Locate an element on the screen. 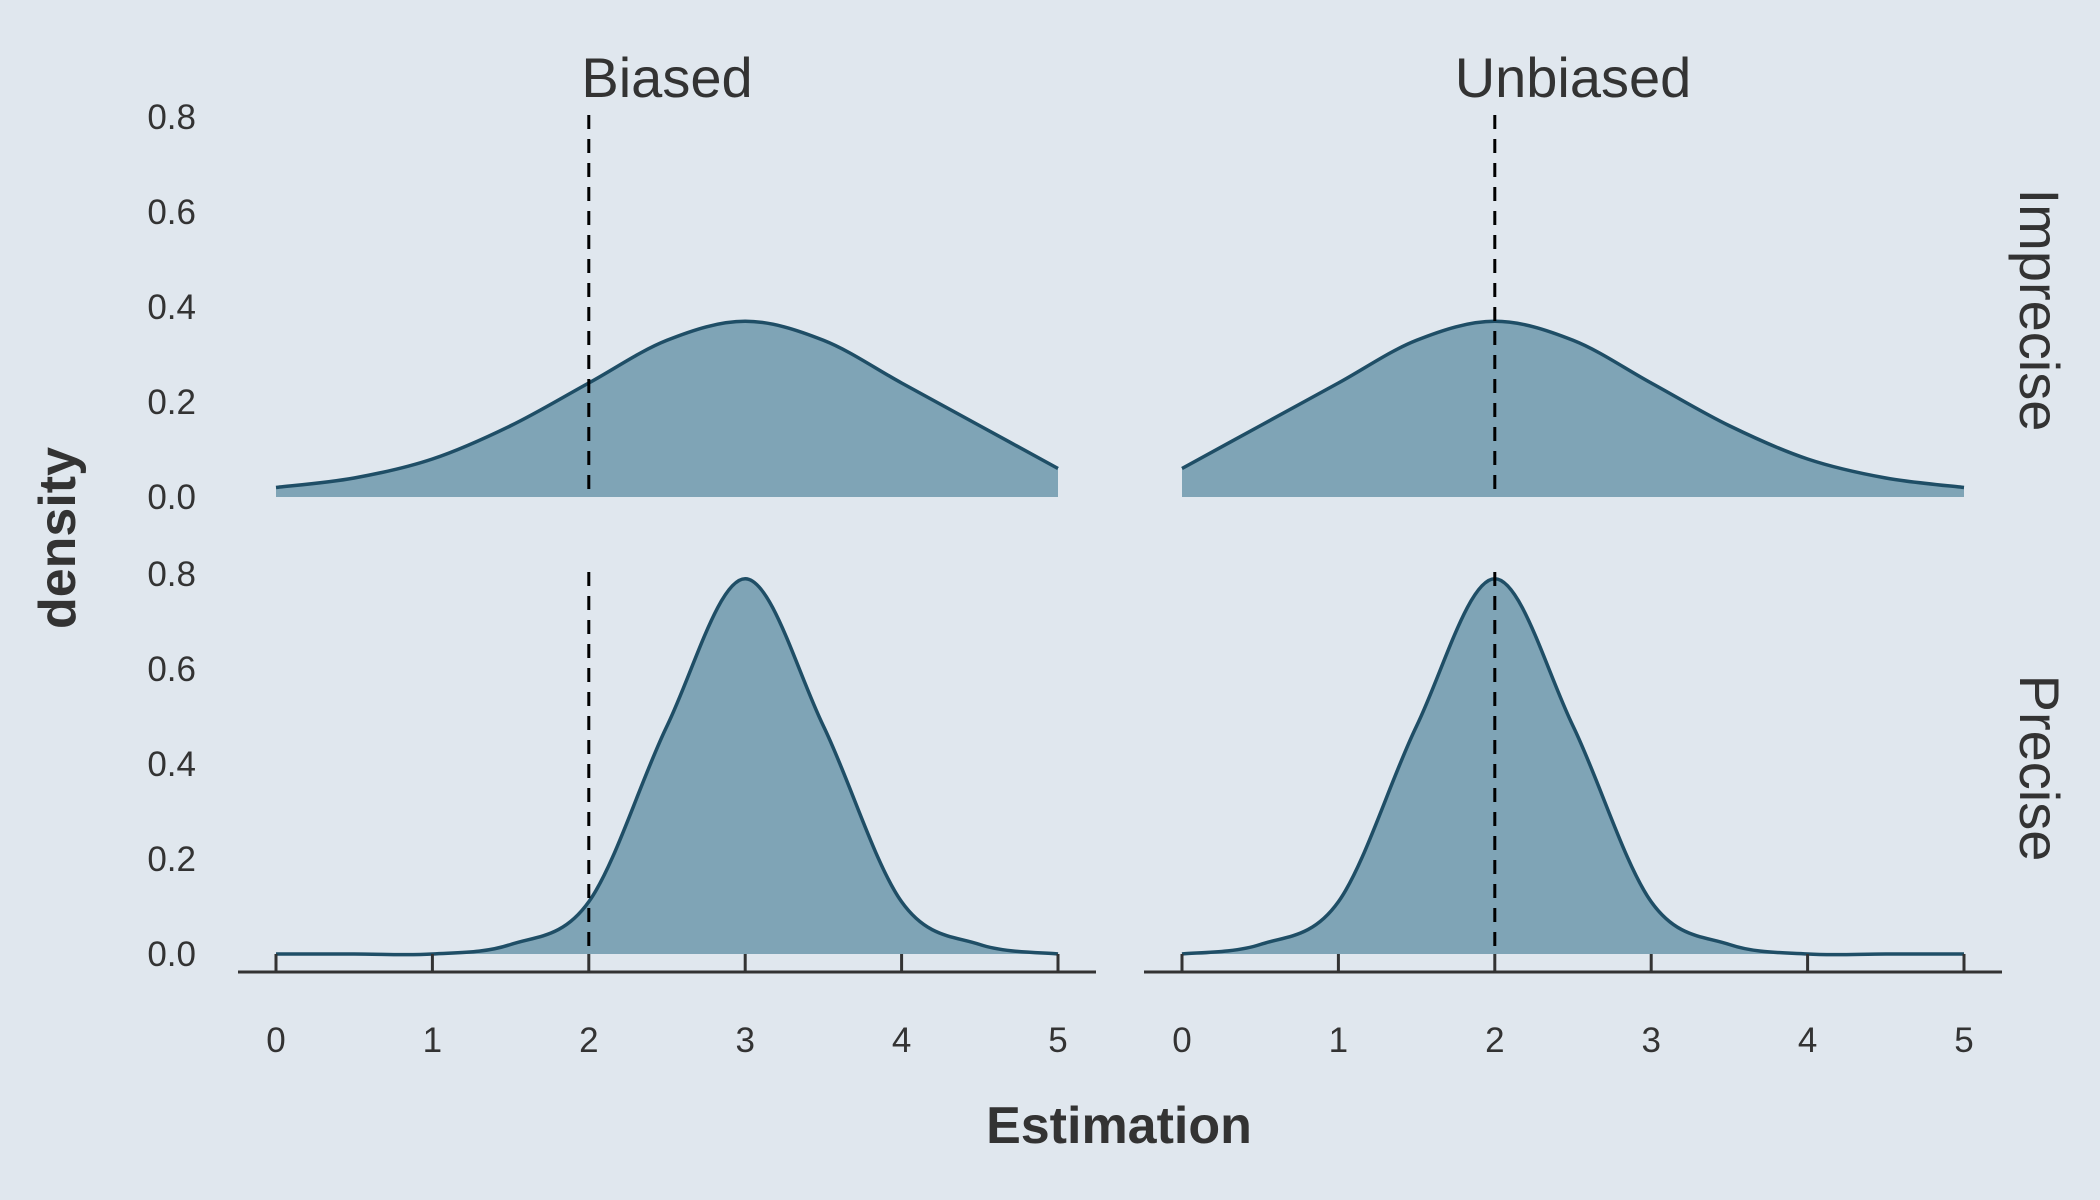 The height and width of the screenshot is (1200, 2100). panel-biased-imprecise is located at coordinates (667, 307).